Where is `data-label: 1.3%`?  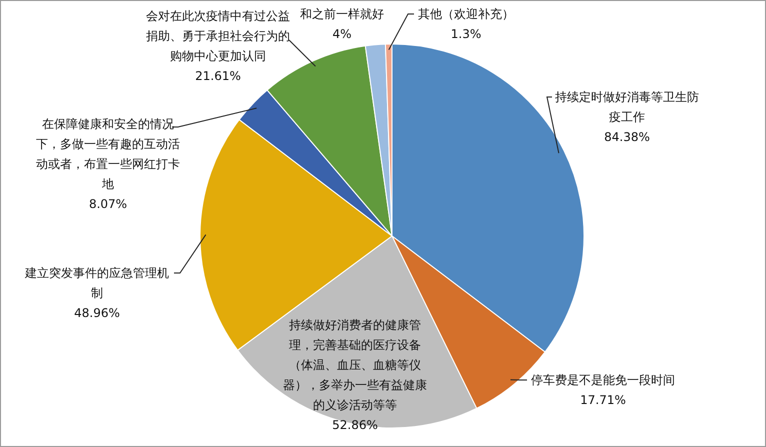 data-label: 1.3% is located at coordinates (466, 34).